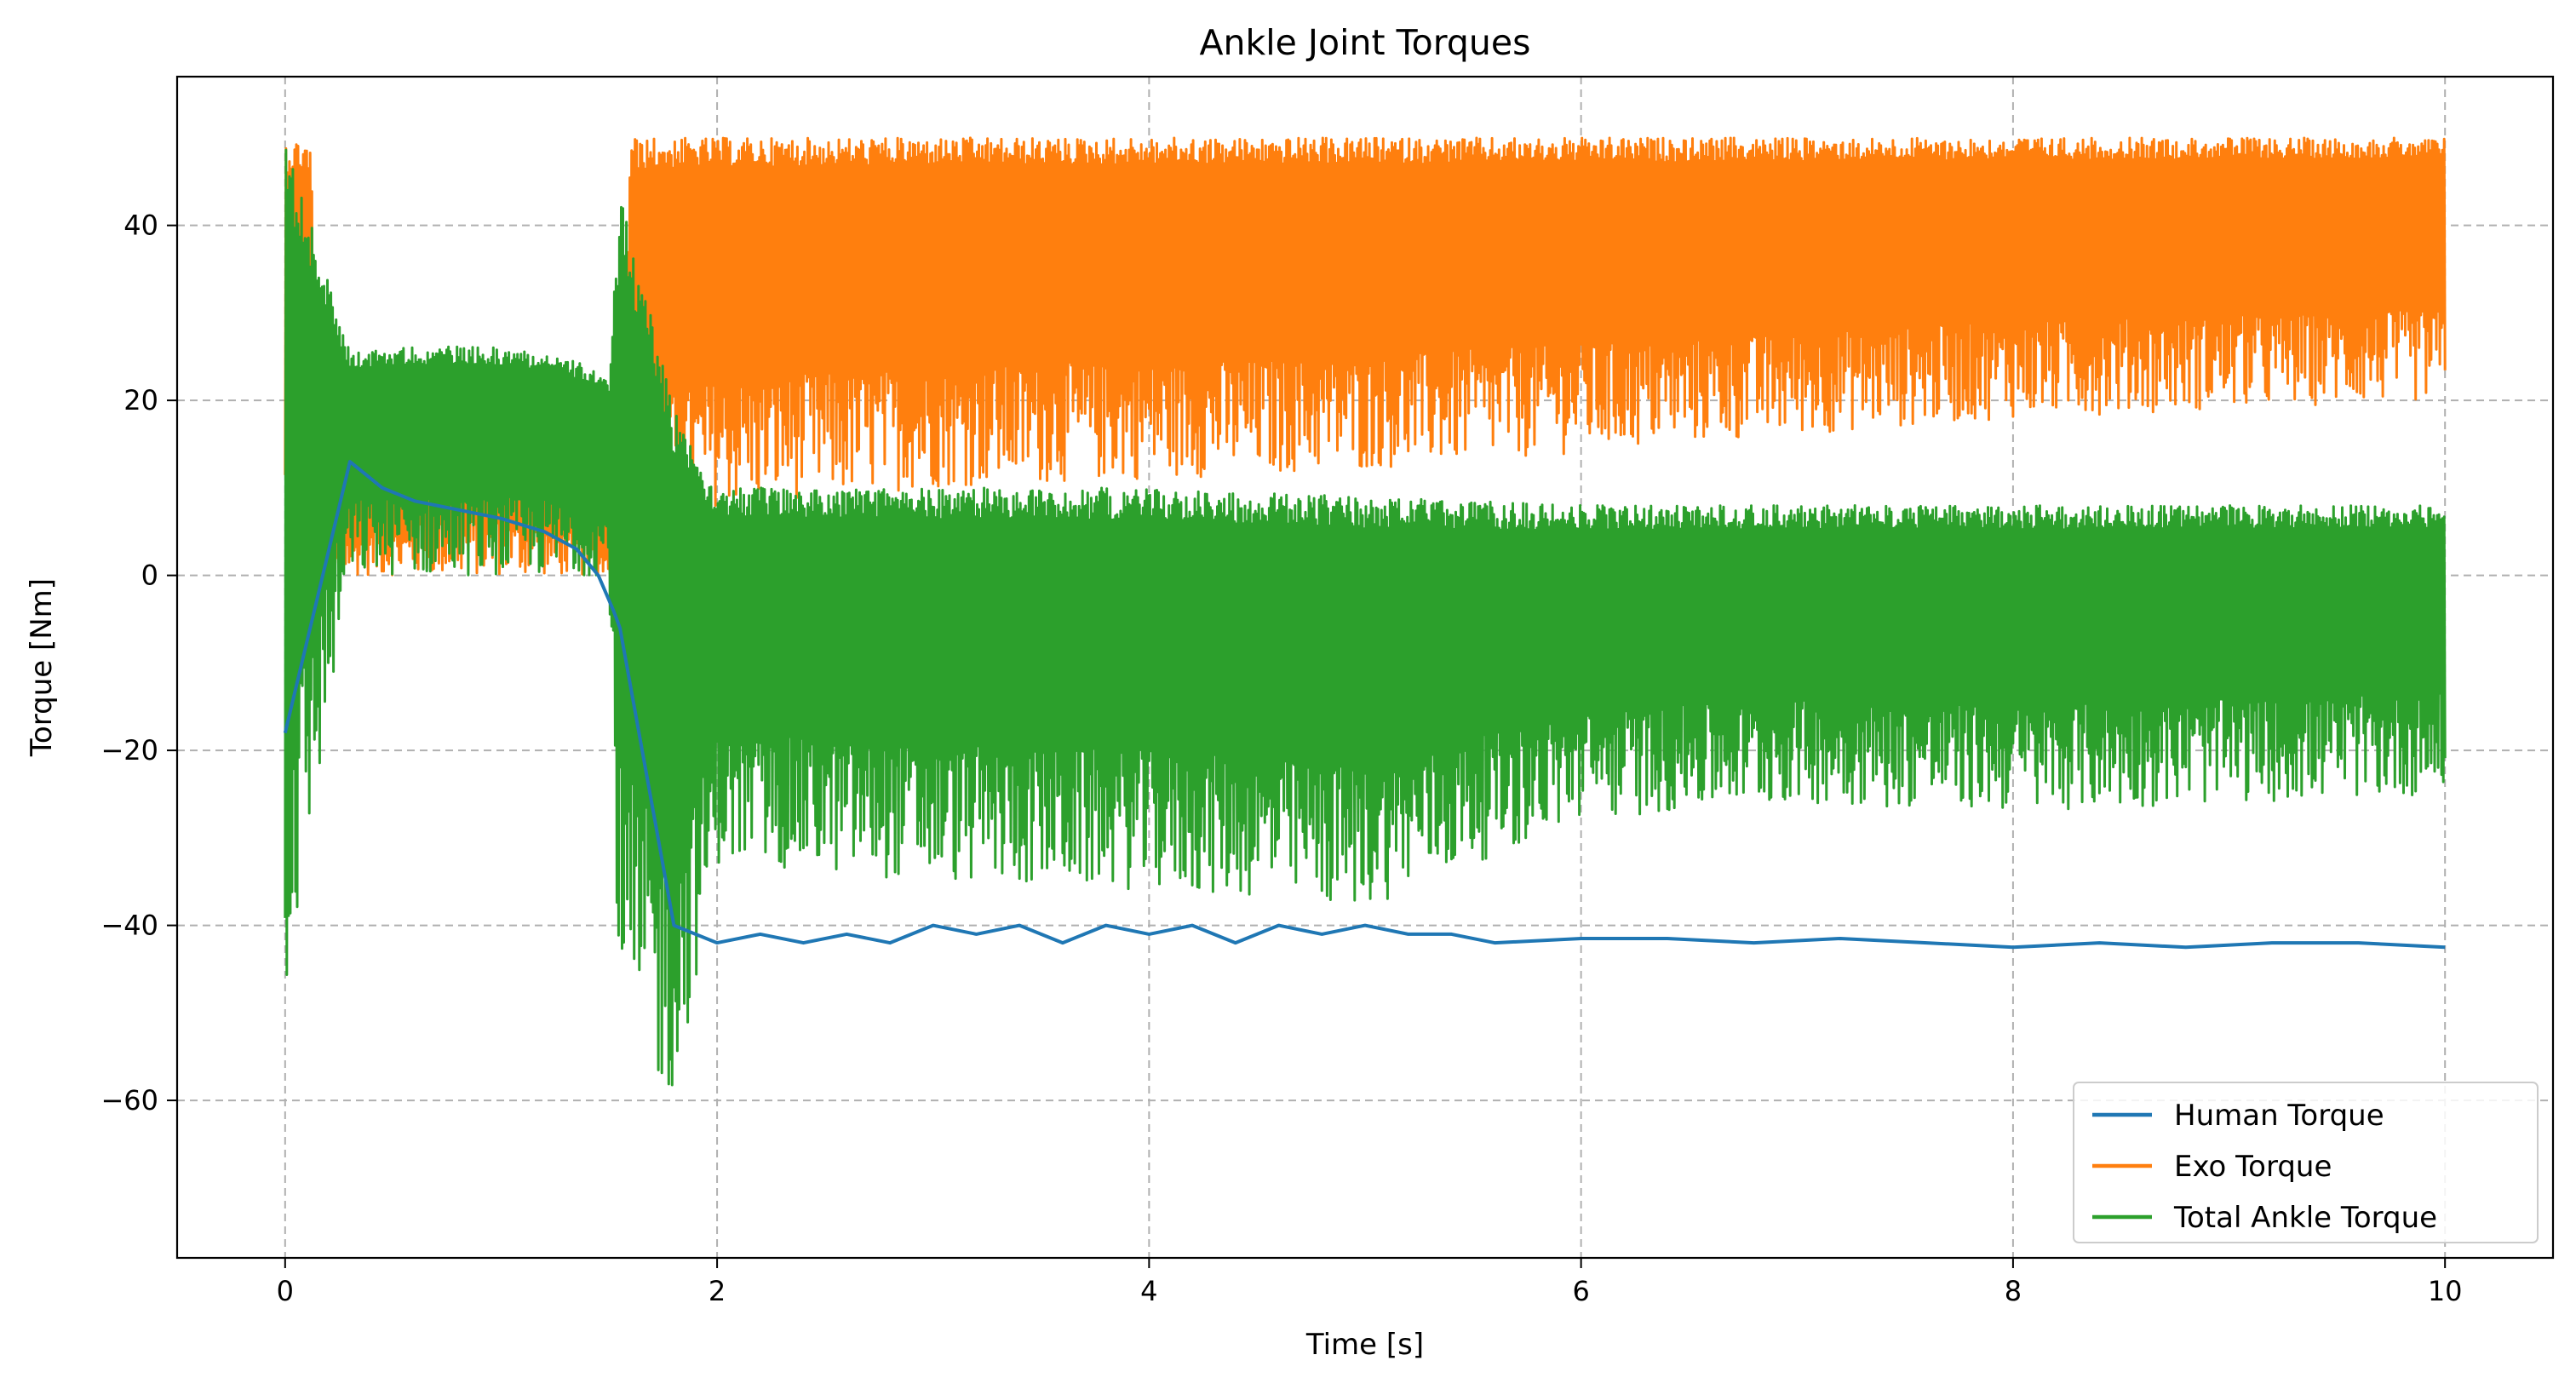  I want to click on y-tick-label: −40, so click(129, 926).